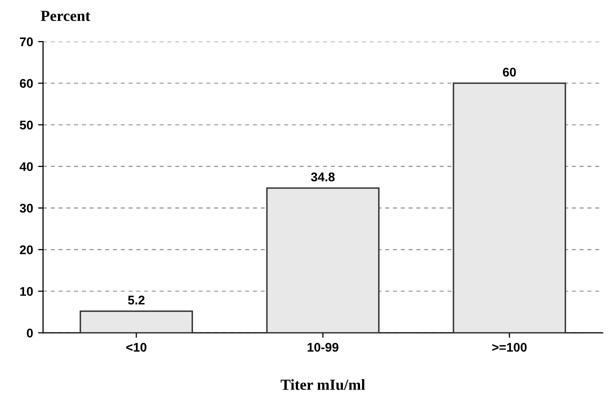  Describe the element at coordinates (323, 177) in the screenshot. I see `data-label: 34.8` at that location.